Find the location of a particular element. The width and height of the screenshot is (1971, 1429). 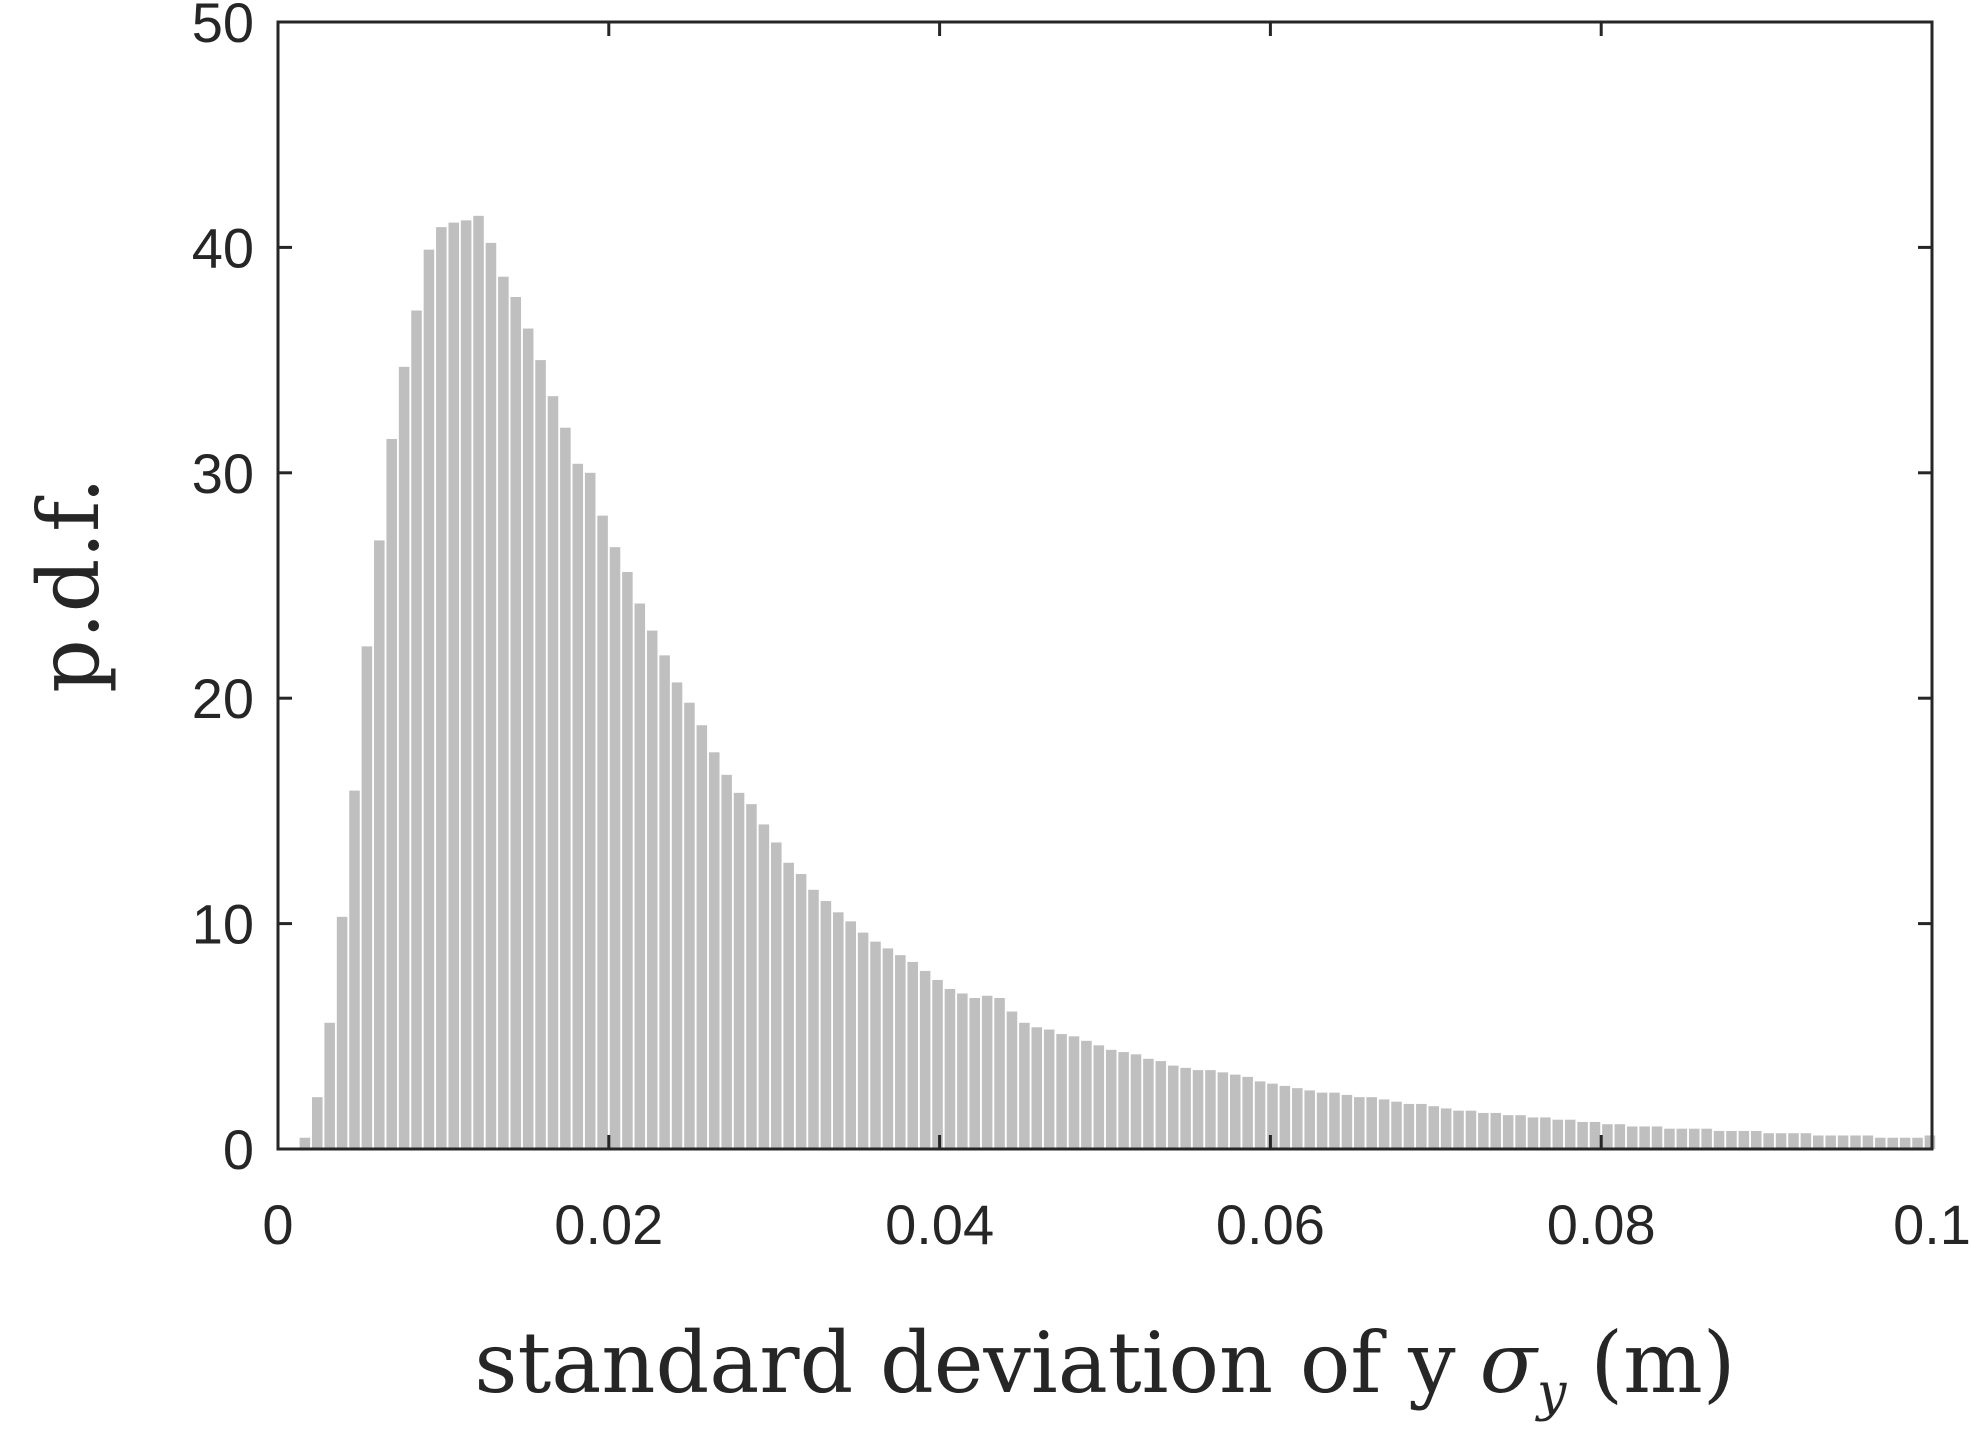

y-tick-label: 30 is located at coordinates (223, 473).